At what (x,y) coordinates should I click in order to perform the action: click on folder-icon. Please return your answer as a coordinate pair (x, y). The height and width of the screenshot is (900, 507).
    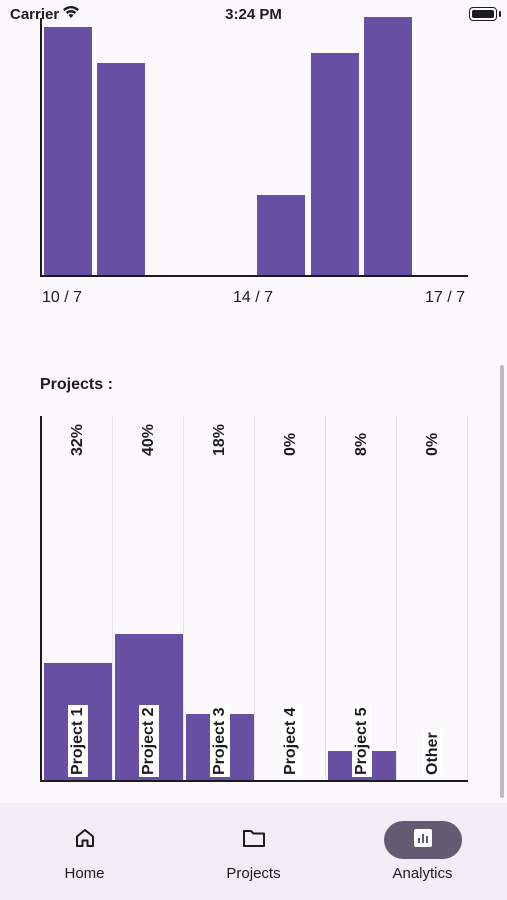
    Looking at the image, I should click on (254, 840).